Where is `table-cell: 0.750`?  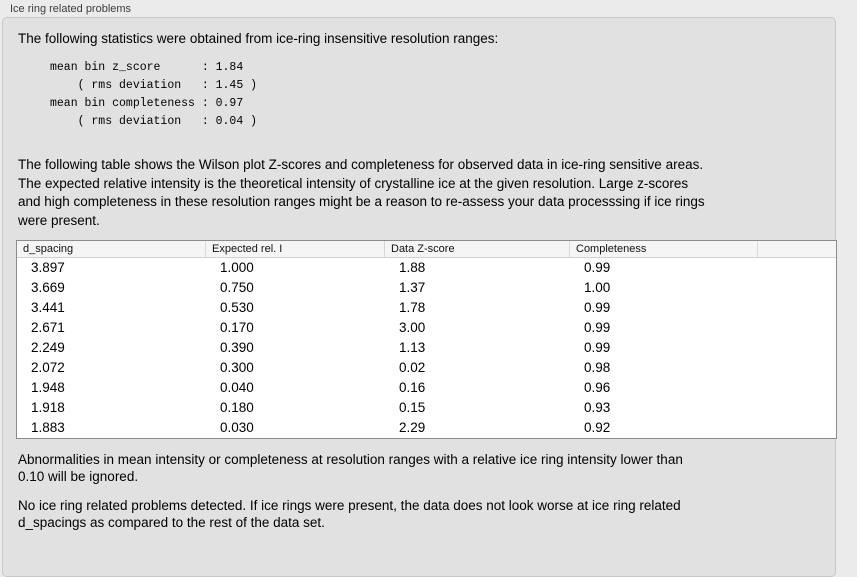 table-cell: 0.750 is located at coordinates (237, 287).